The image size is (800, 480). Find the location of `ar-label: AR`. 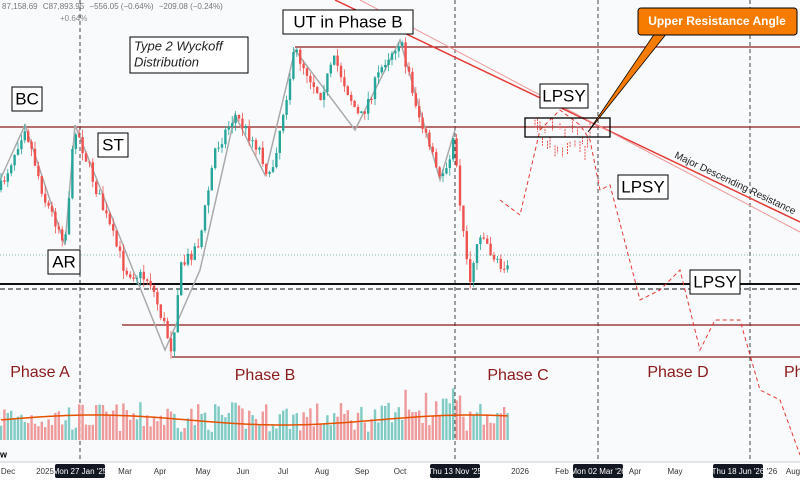

ar-label: AR is located at coordinates (64, 261).